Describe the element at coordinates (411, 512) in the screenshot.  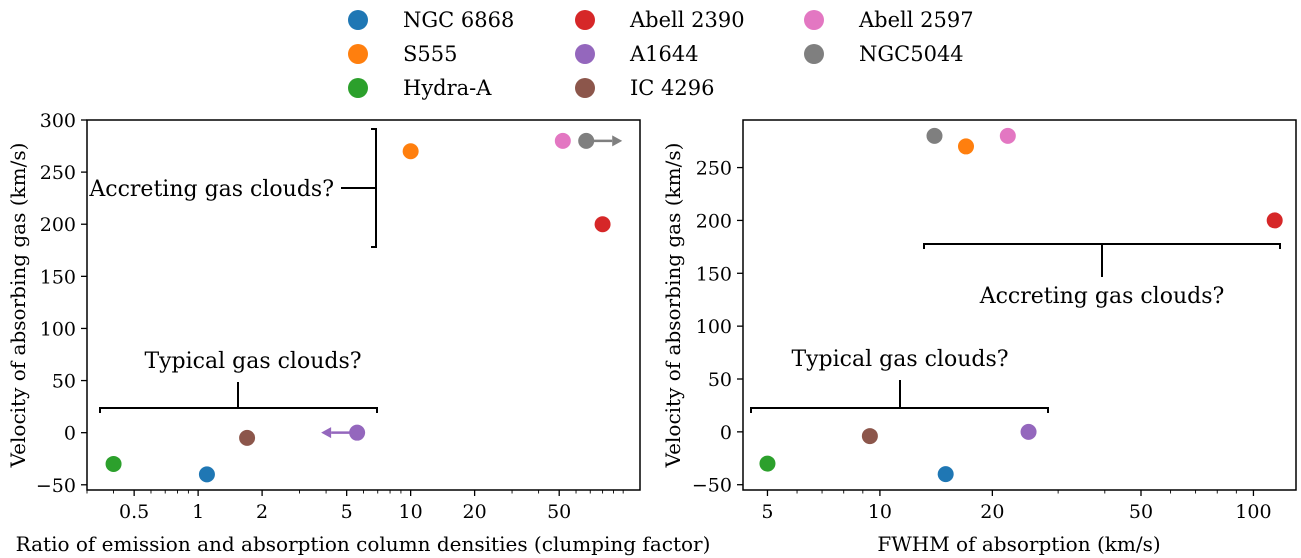
I see `left-x-tick-label: 10` at that location.